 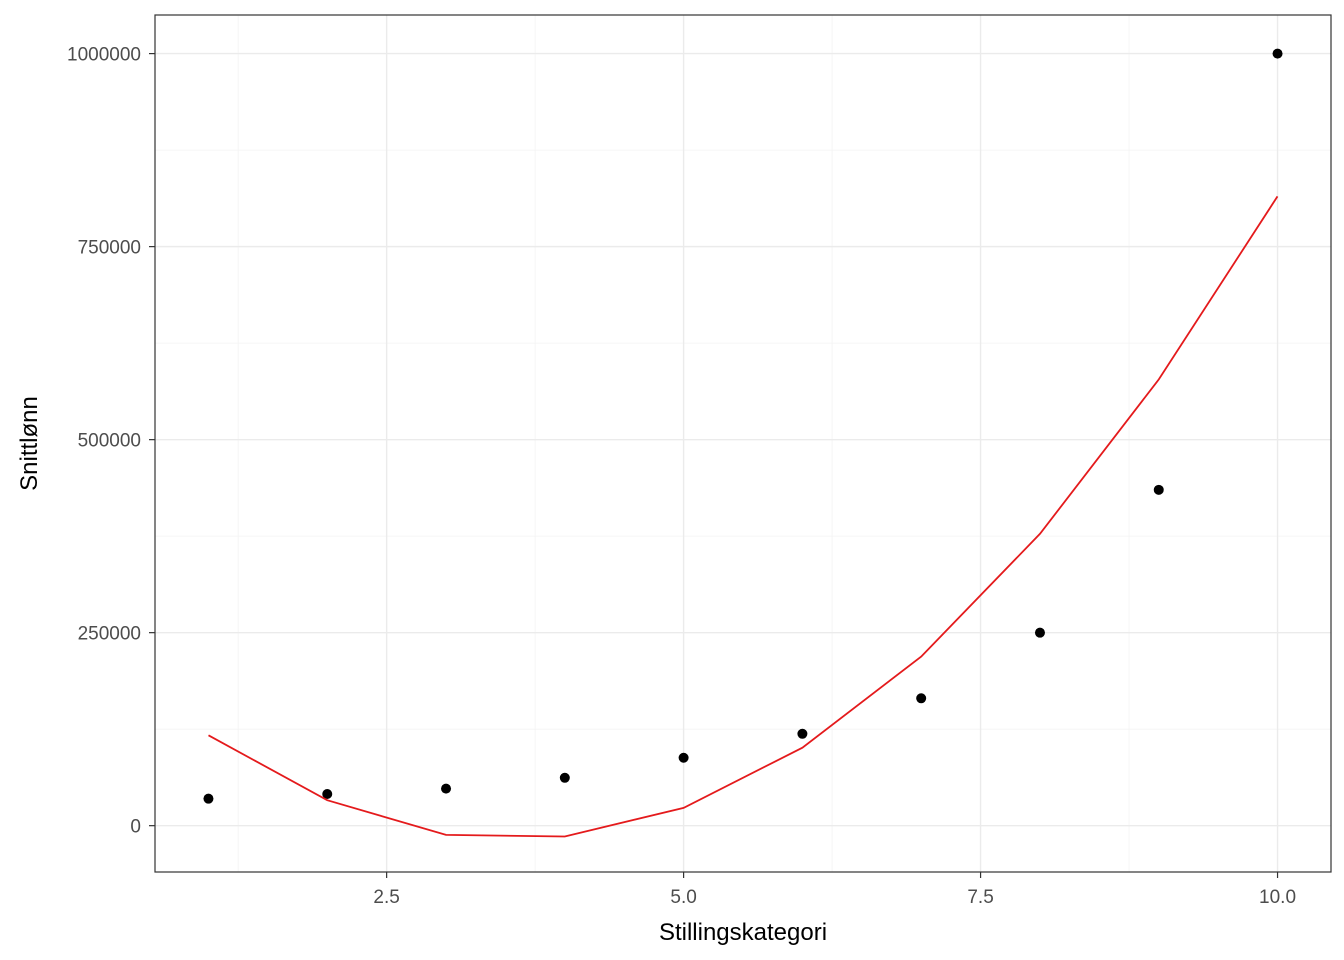 I want to click on y-tick-label: 0, so click(x=135, y=827).